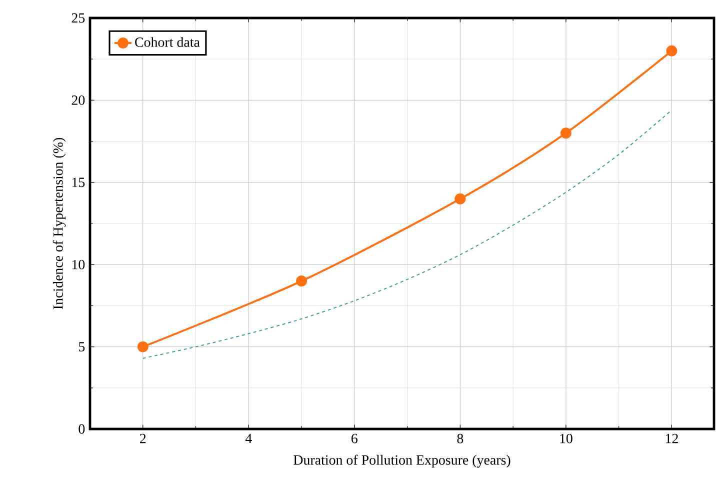  What do you see at coordinates (81, 429) in the screenshot?
I see `y-tick-label: 0` at bounding box center [81, 429].